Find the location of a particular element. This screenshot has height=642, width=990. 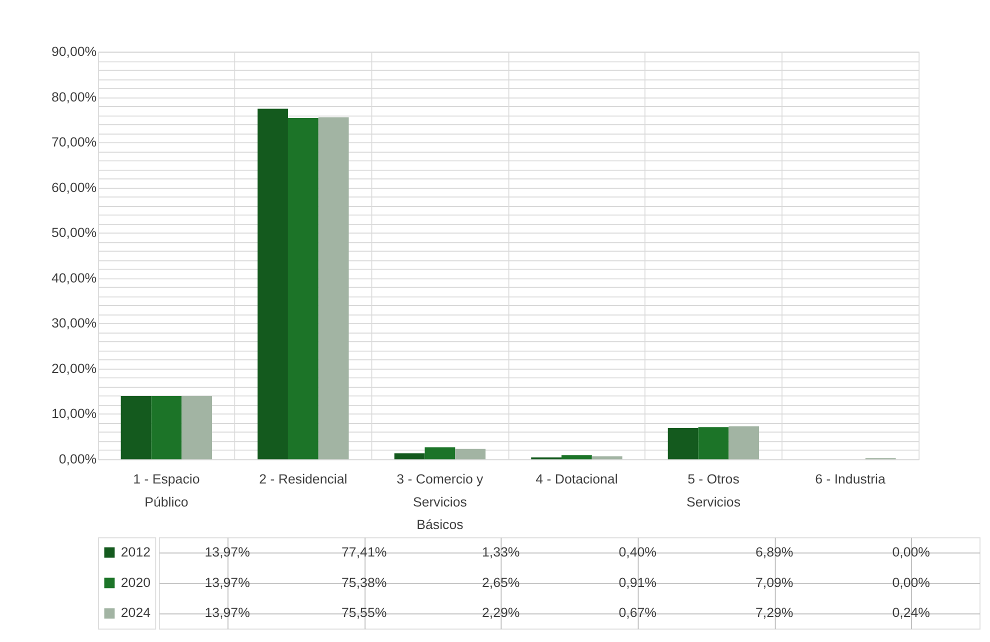

data-label: 6,89% is located at coordinates (775, 552).